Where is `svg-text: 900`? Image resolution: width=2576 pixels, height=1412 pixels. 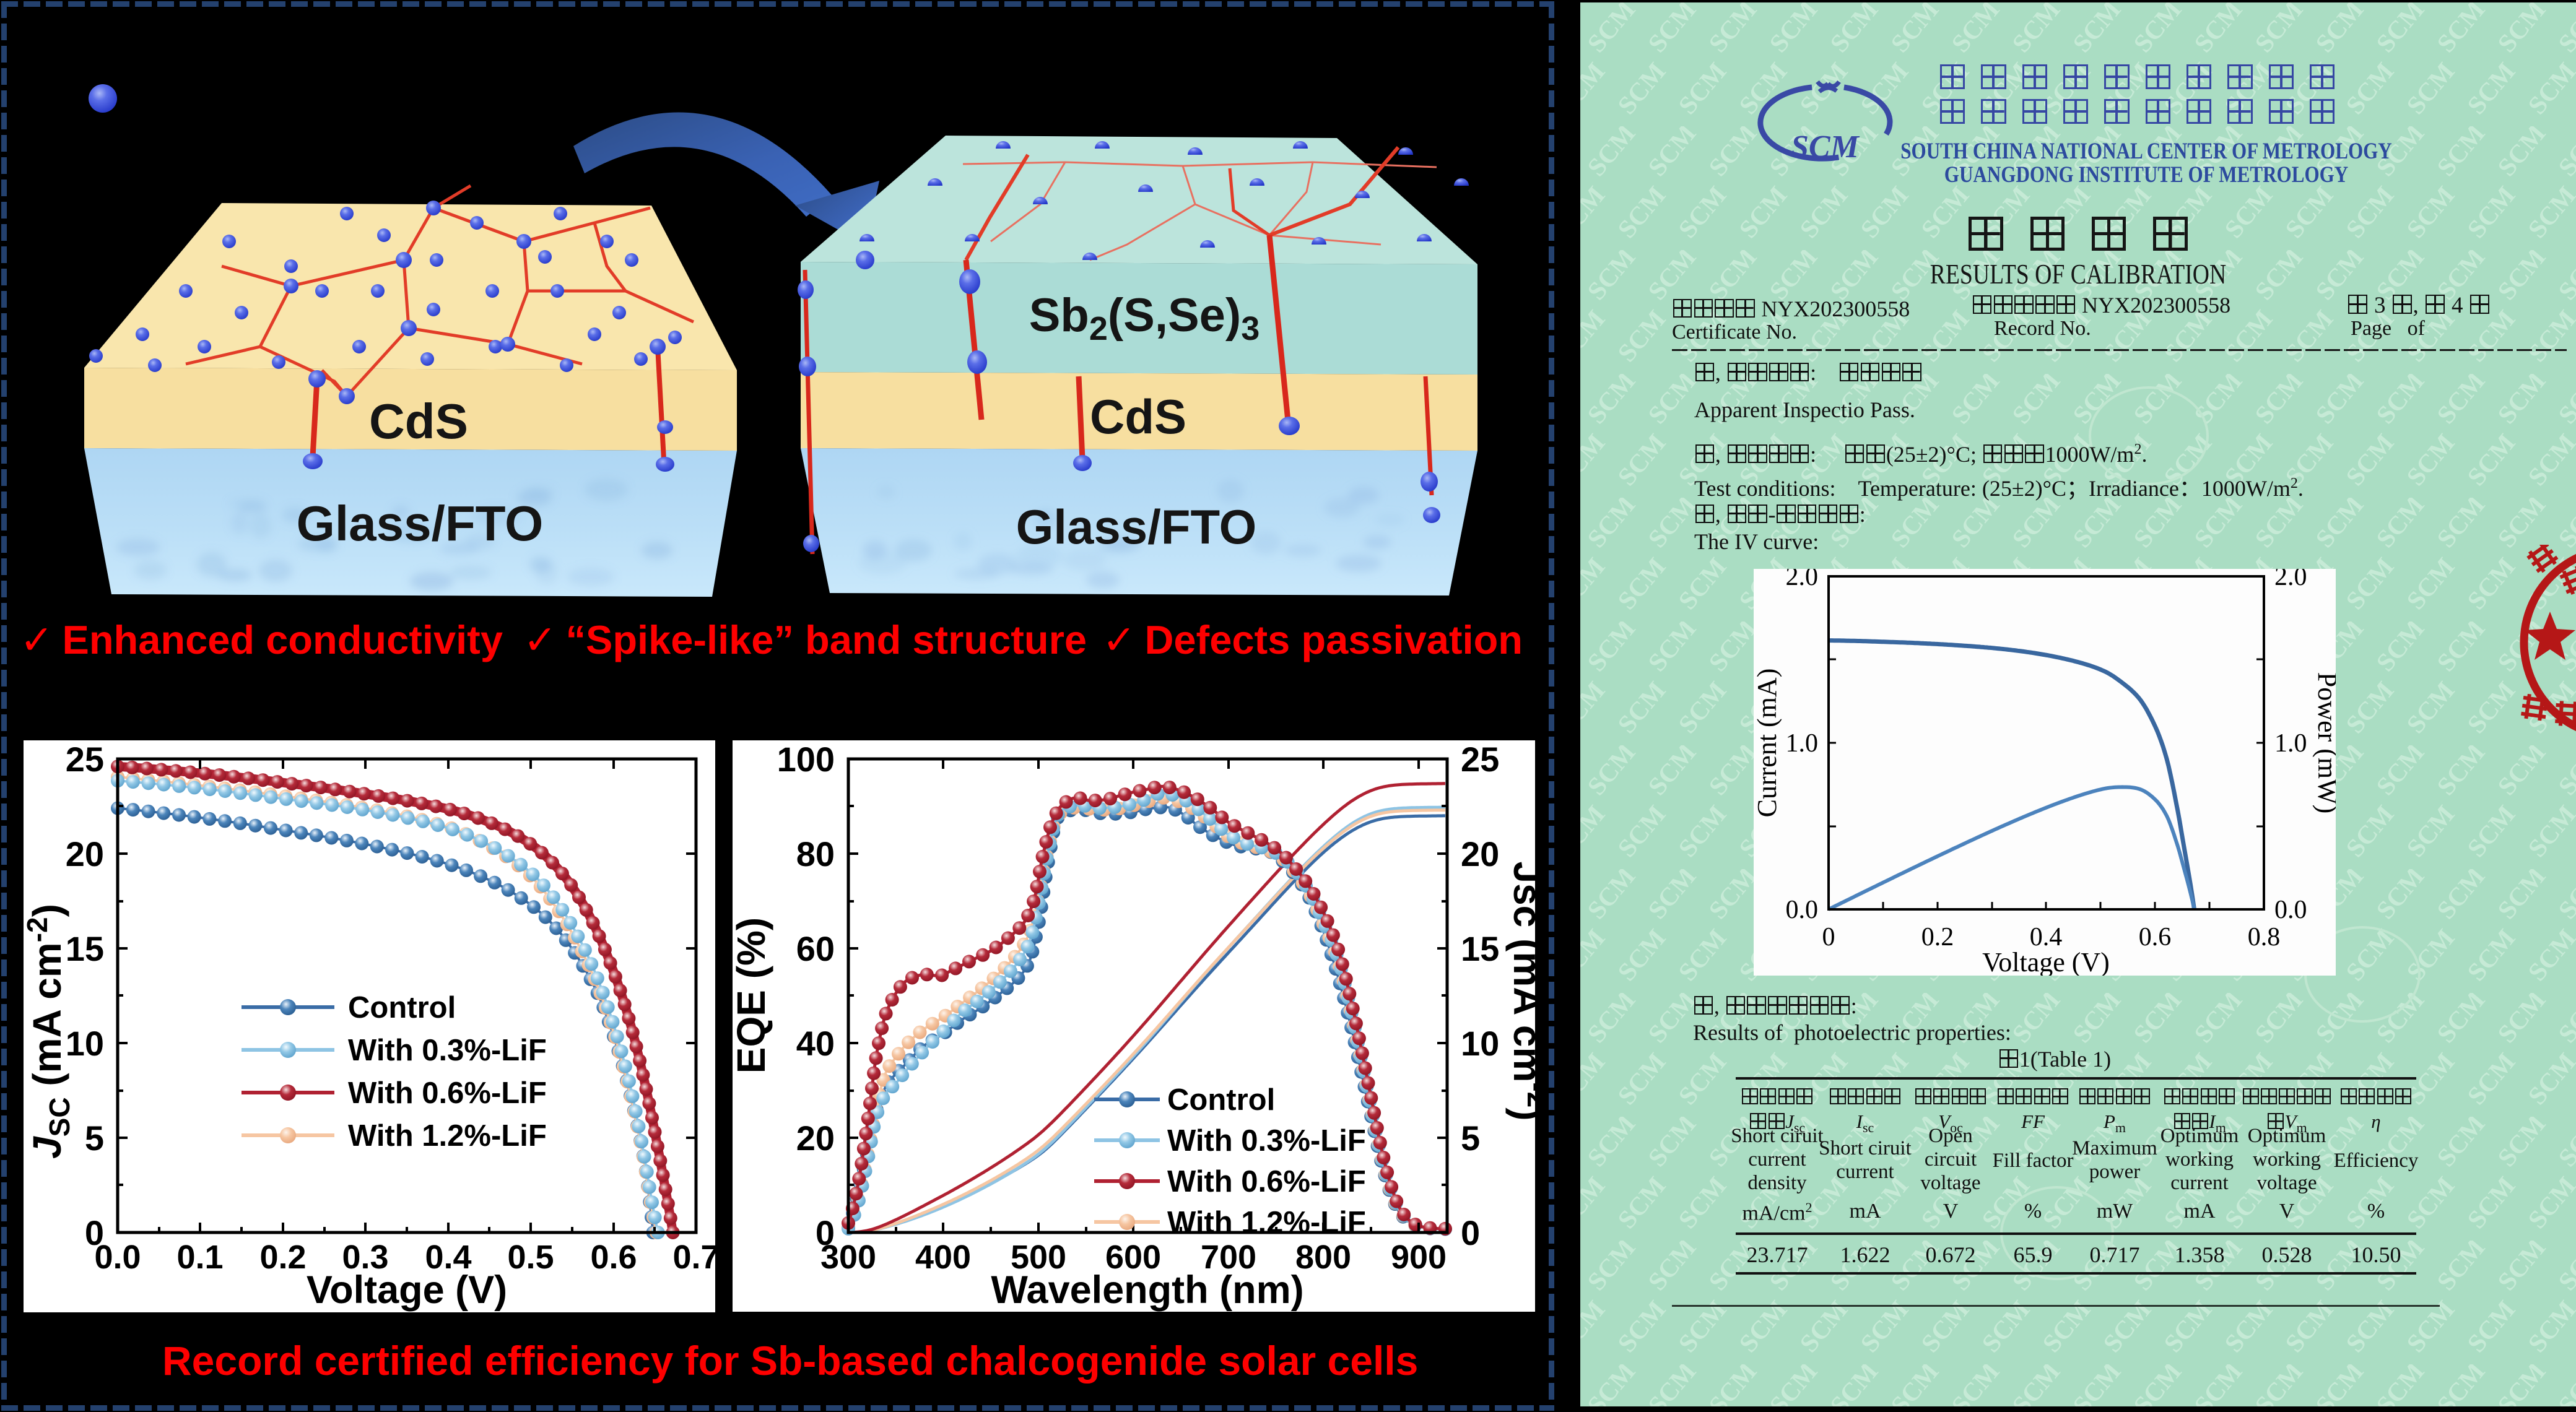
svg-text: 900 is located at coordinates (1419, 1257).